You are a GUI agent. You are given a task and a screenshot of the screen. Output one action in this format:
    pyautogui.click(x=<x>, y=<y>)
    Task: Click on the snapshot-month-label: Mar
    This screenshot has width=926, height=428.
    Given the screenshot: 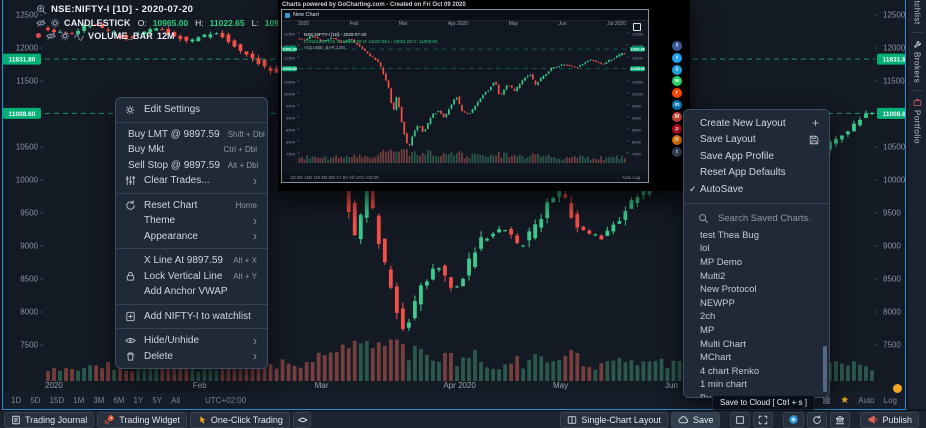 What is the action you would take?
    pyautogui.click(x=403, y=24)
    